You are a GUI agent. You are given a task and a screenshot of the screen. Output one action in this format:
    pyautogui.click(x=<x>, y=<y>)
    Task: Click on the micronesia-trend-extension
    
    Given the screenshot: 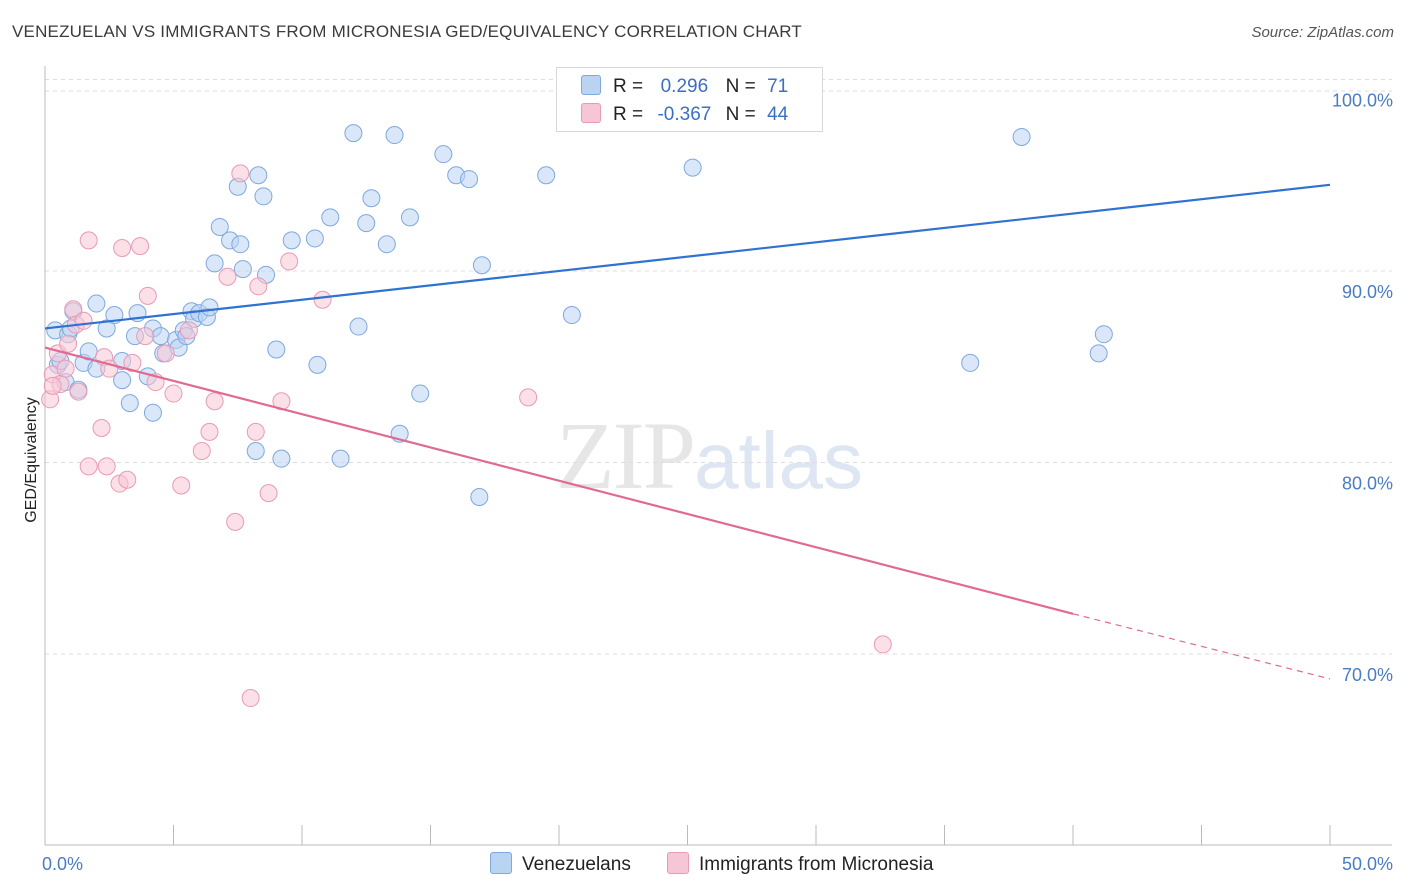 What is the action you would take?
    pyautogui.click(x=1201, y=646)
    